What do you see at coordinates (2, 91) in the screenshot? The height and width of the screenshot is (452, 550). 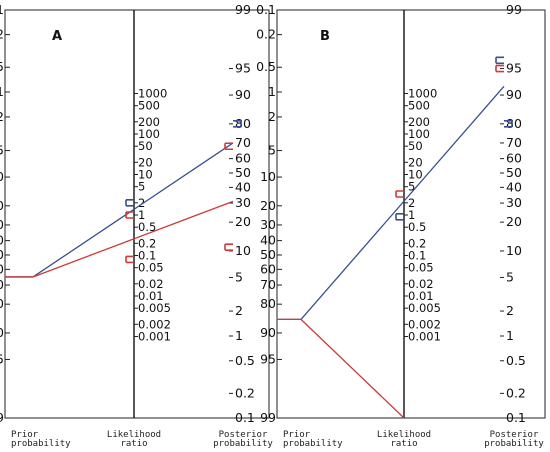 I see `prior-tick-label: 1` at bounding box center [2, 91].